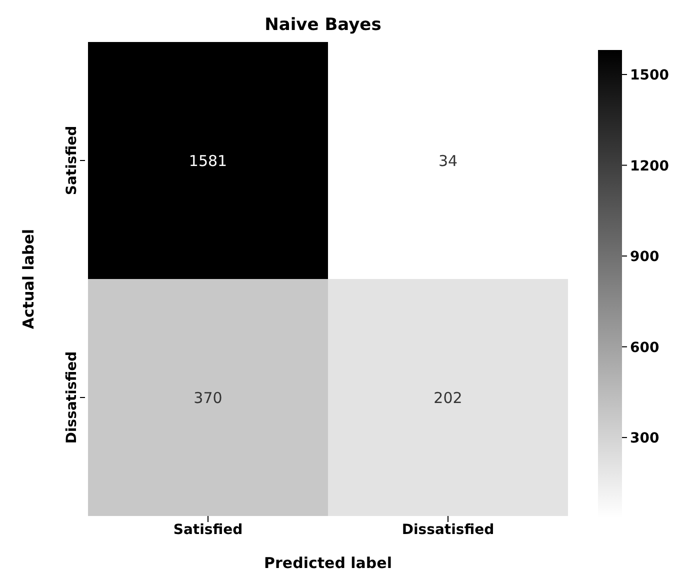 This screenshot has height=586, width=683. I want to click on y-axis-title: Actual label, so click(28, 279).